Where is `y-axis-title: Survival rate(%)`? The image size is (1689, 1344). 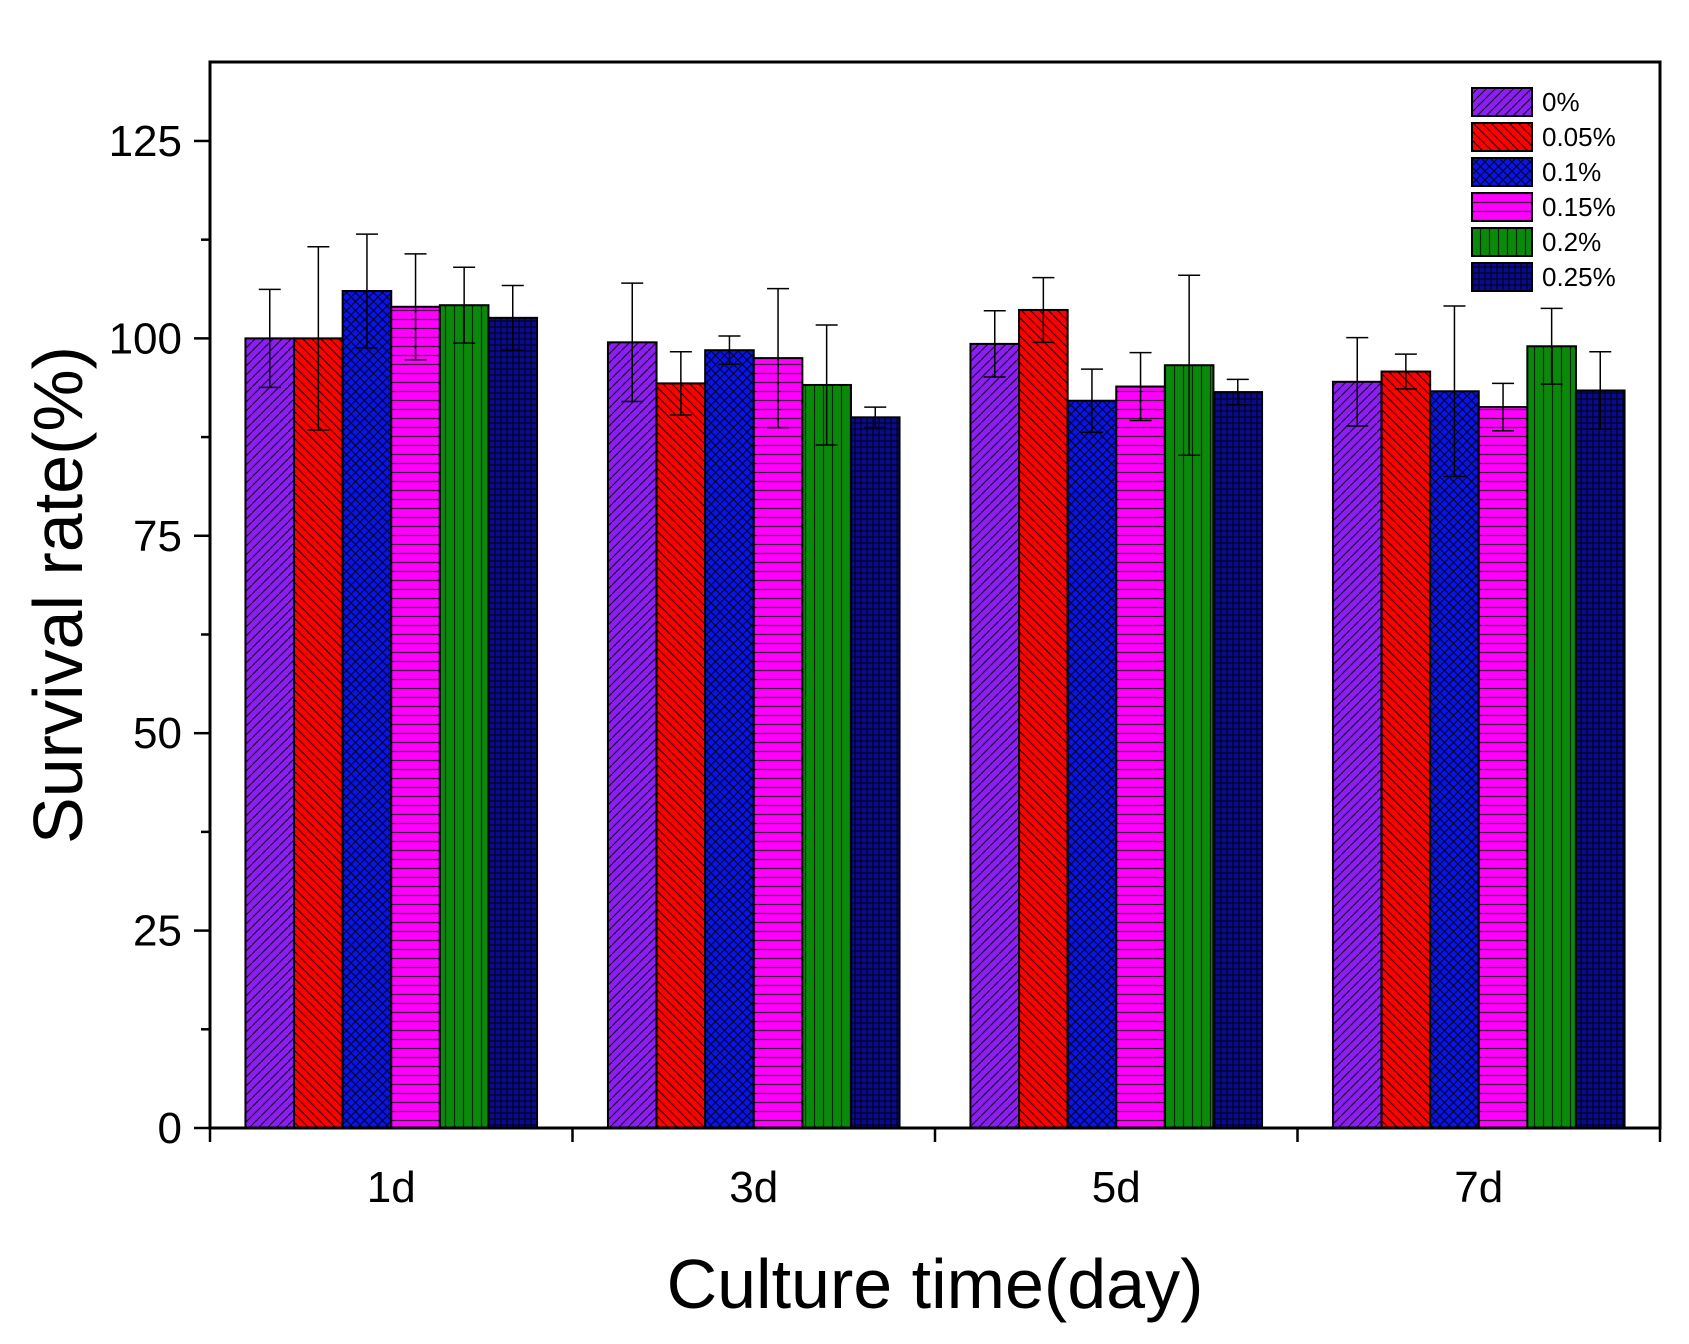 y-axis-title: Survival rate(%) is located at coordinates (58, 595).